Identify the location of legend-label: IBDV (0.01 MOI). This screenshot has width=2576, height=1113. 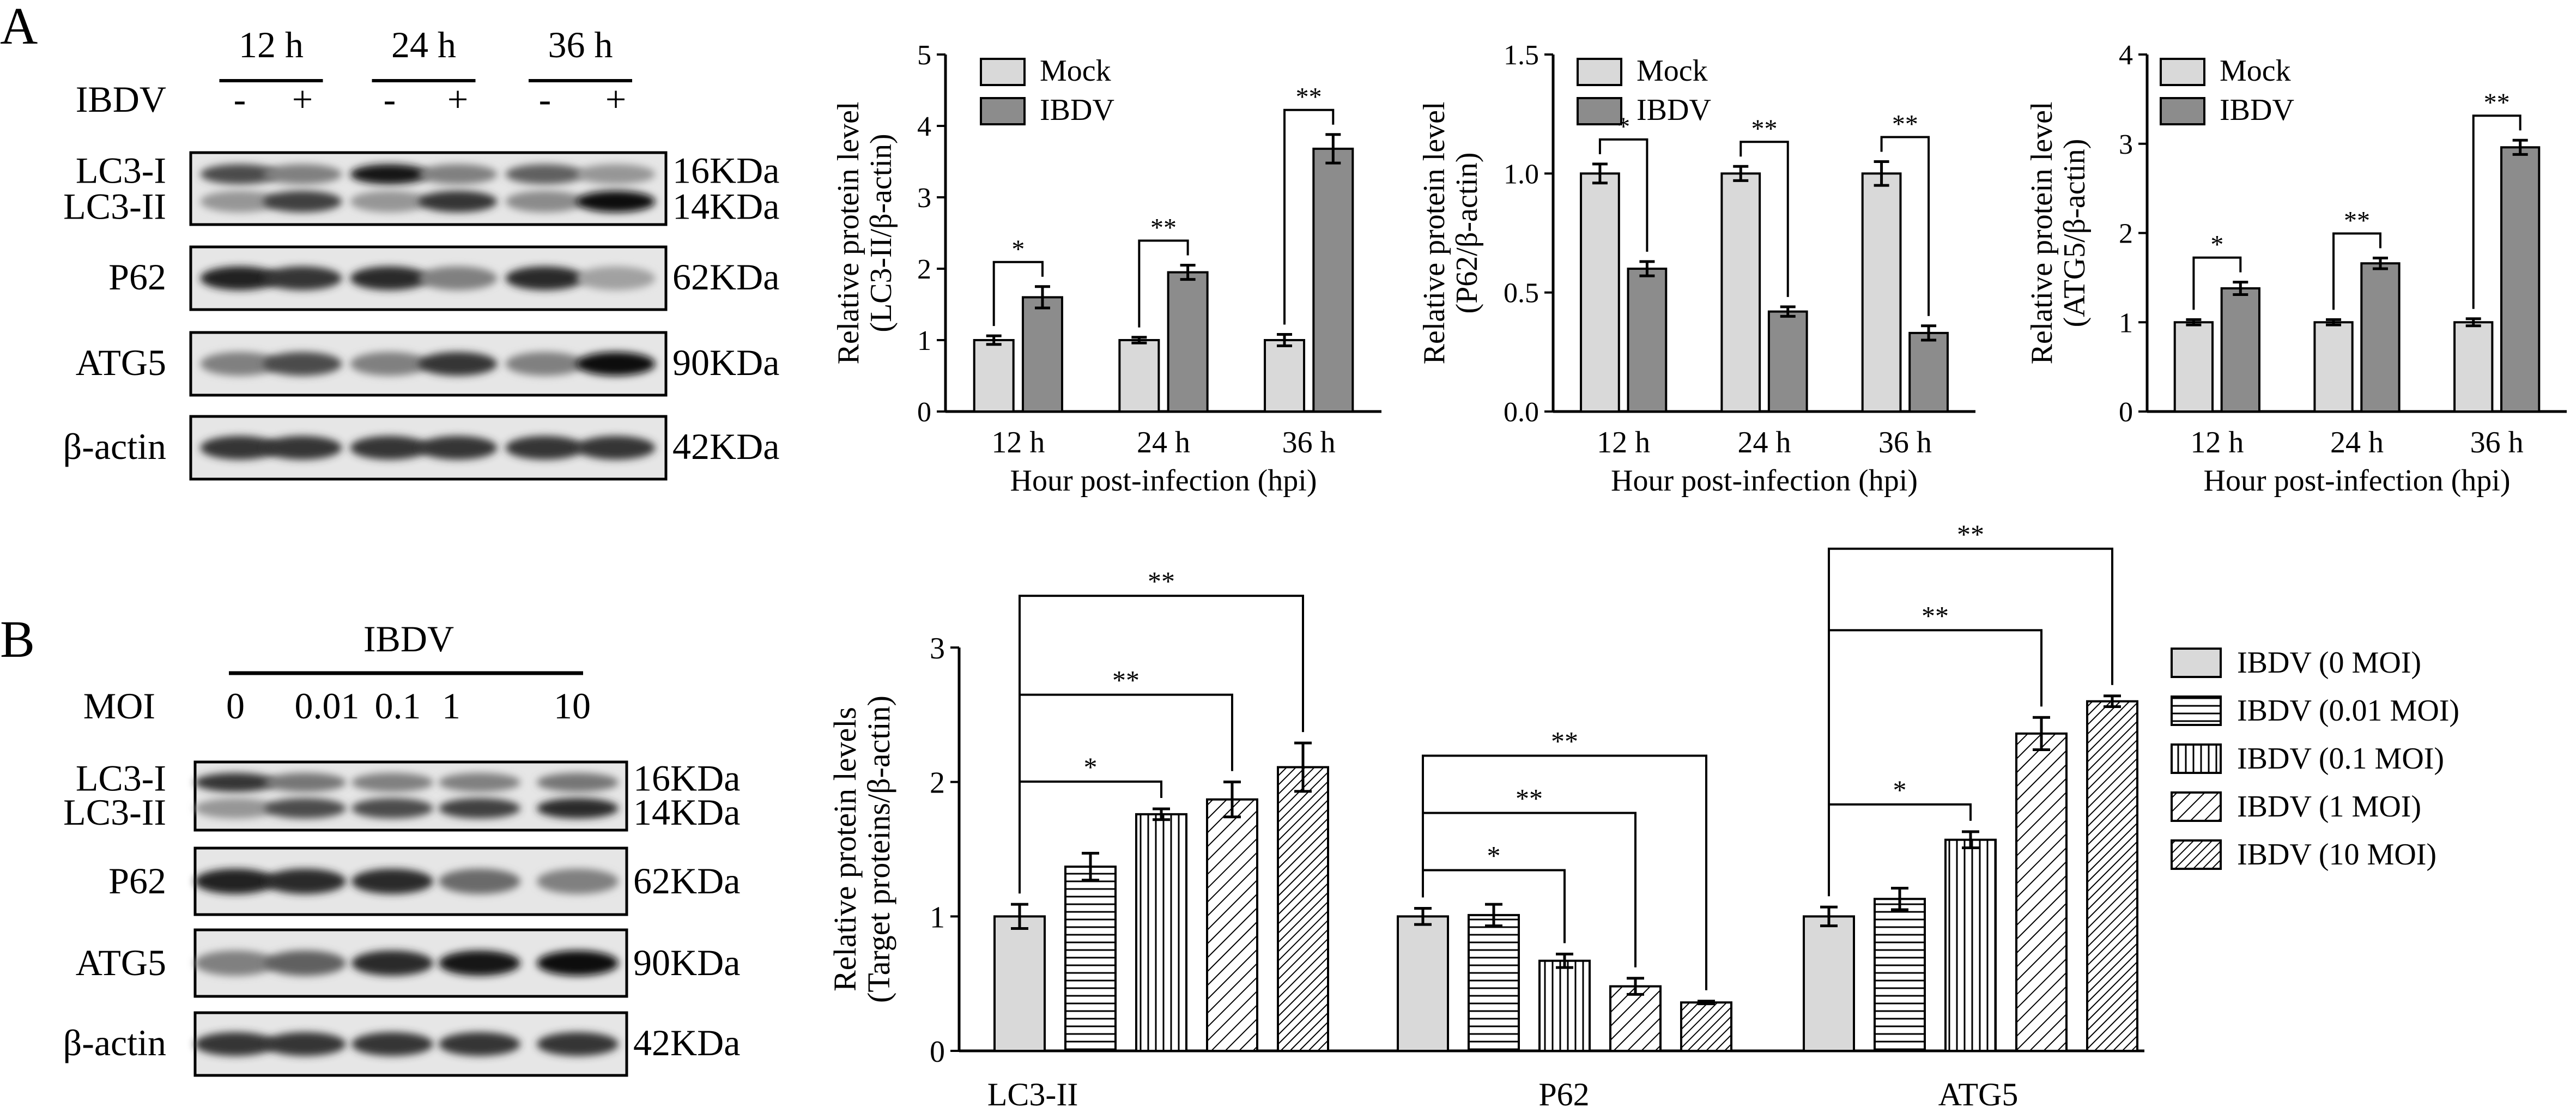
(2348, 711).